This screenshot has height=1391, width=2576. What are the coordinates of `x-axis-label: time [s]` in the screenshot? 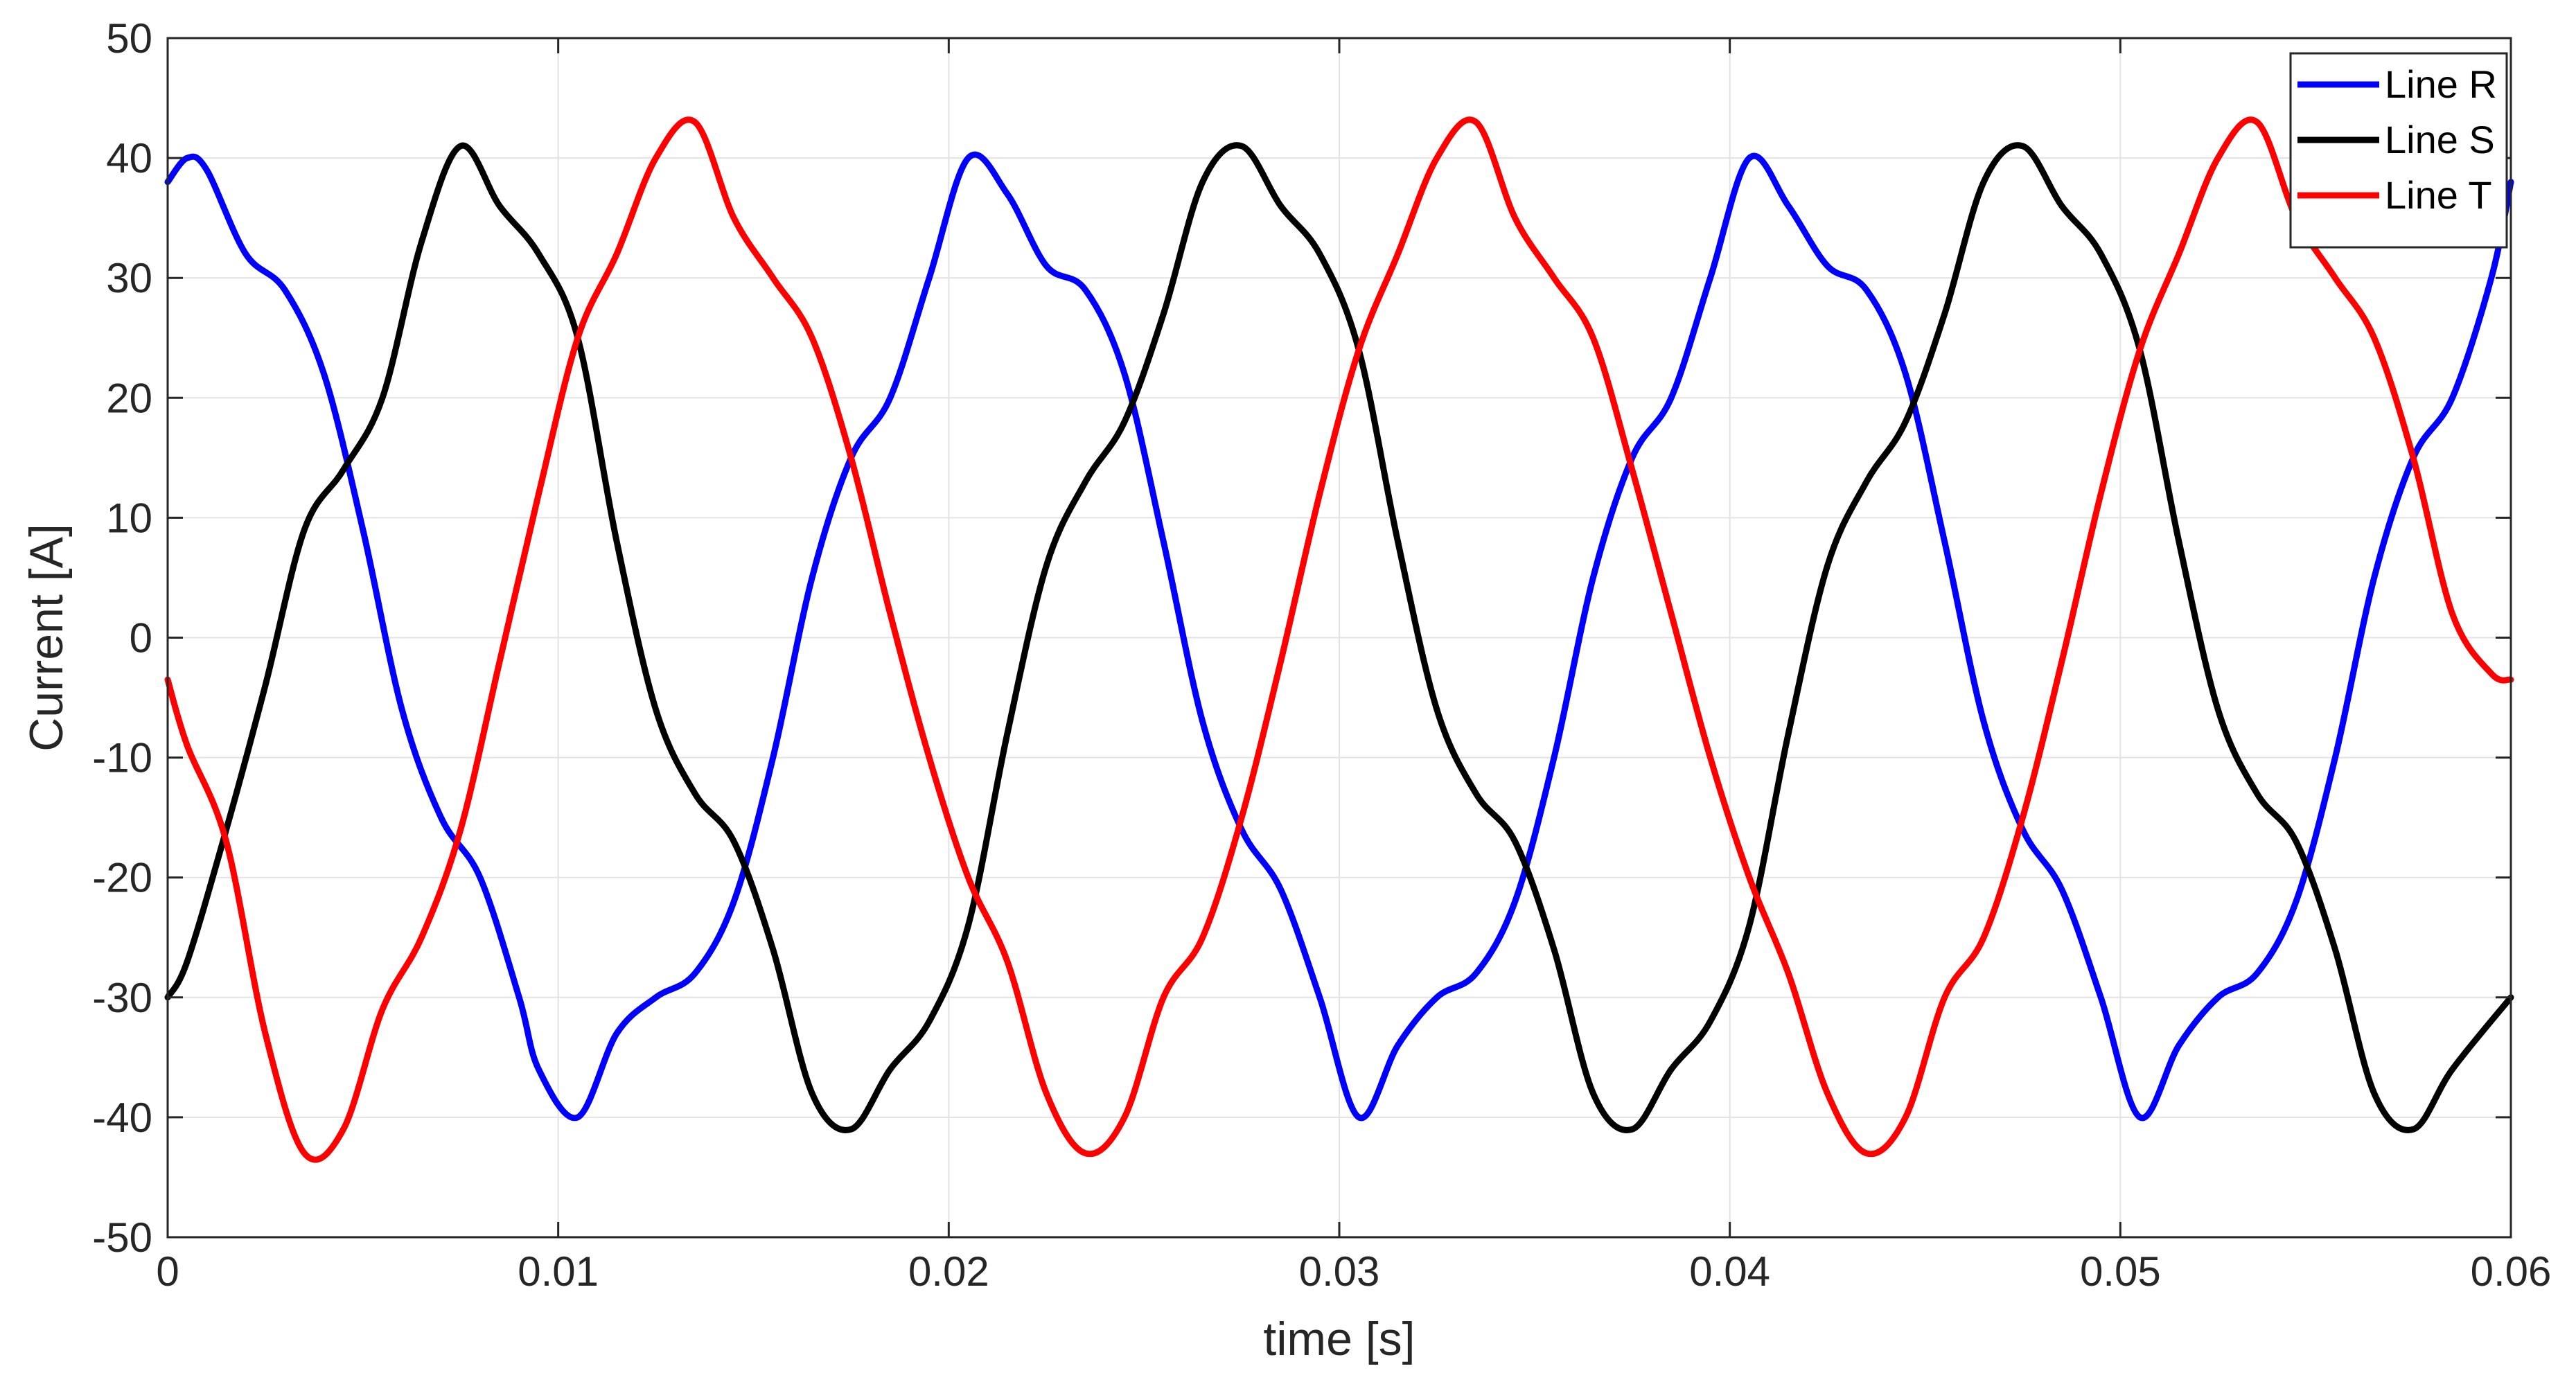 It's located at (1339, 1339).